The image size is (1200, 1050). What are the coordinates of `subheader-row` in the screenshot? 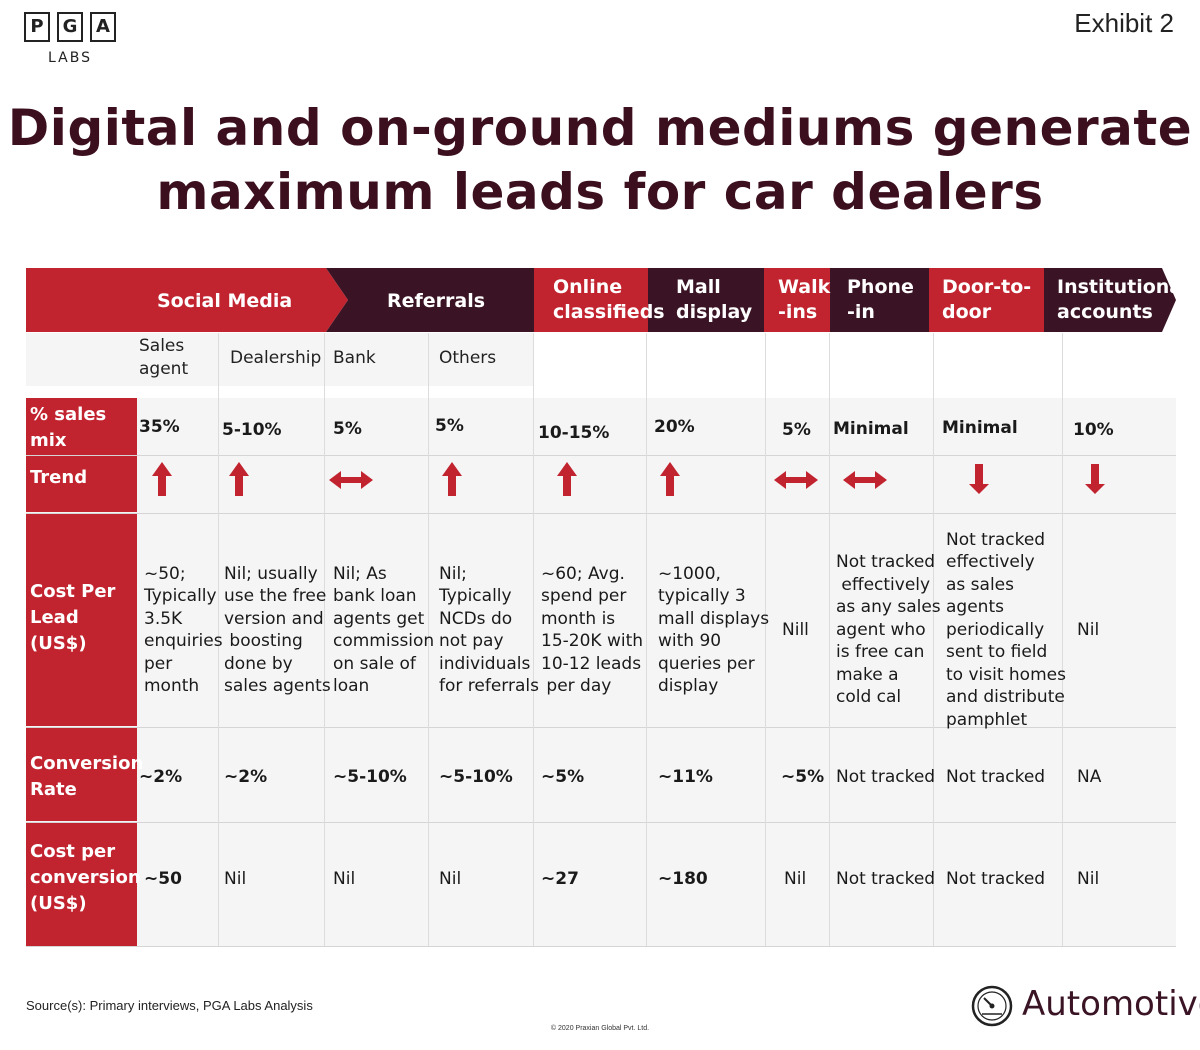 It's located at (280, 359).